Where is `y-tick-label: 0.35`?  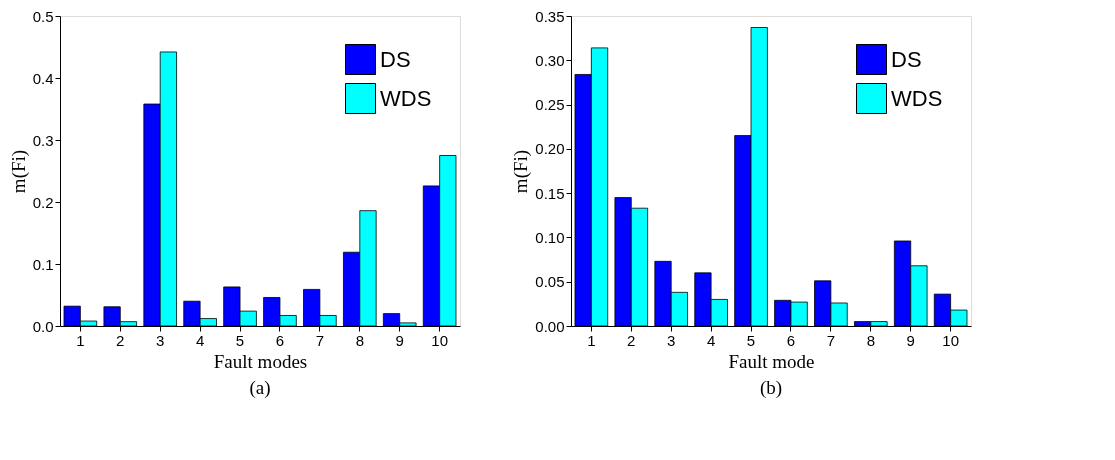 y-tick-label: 0.35 is located at coordinates (550, 16).